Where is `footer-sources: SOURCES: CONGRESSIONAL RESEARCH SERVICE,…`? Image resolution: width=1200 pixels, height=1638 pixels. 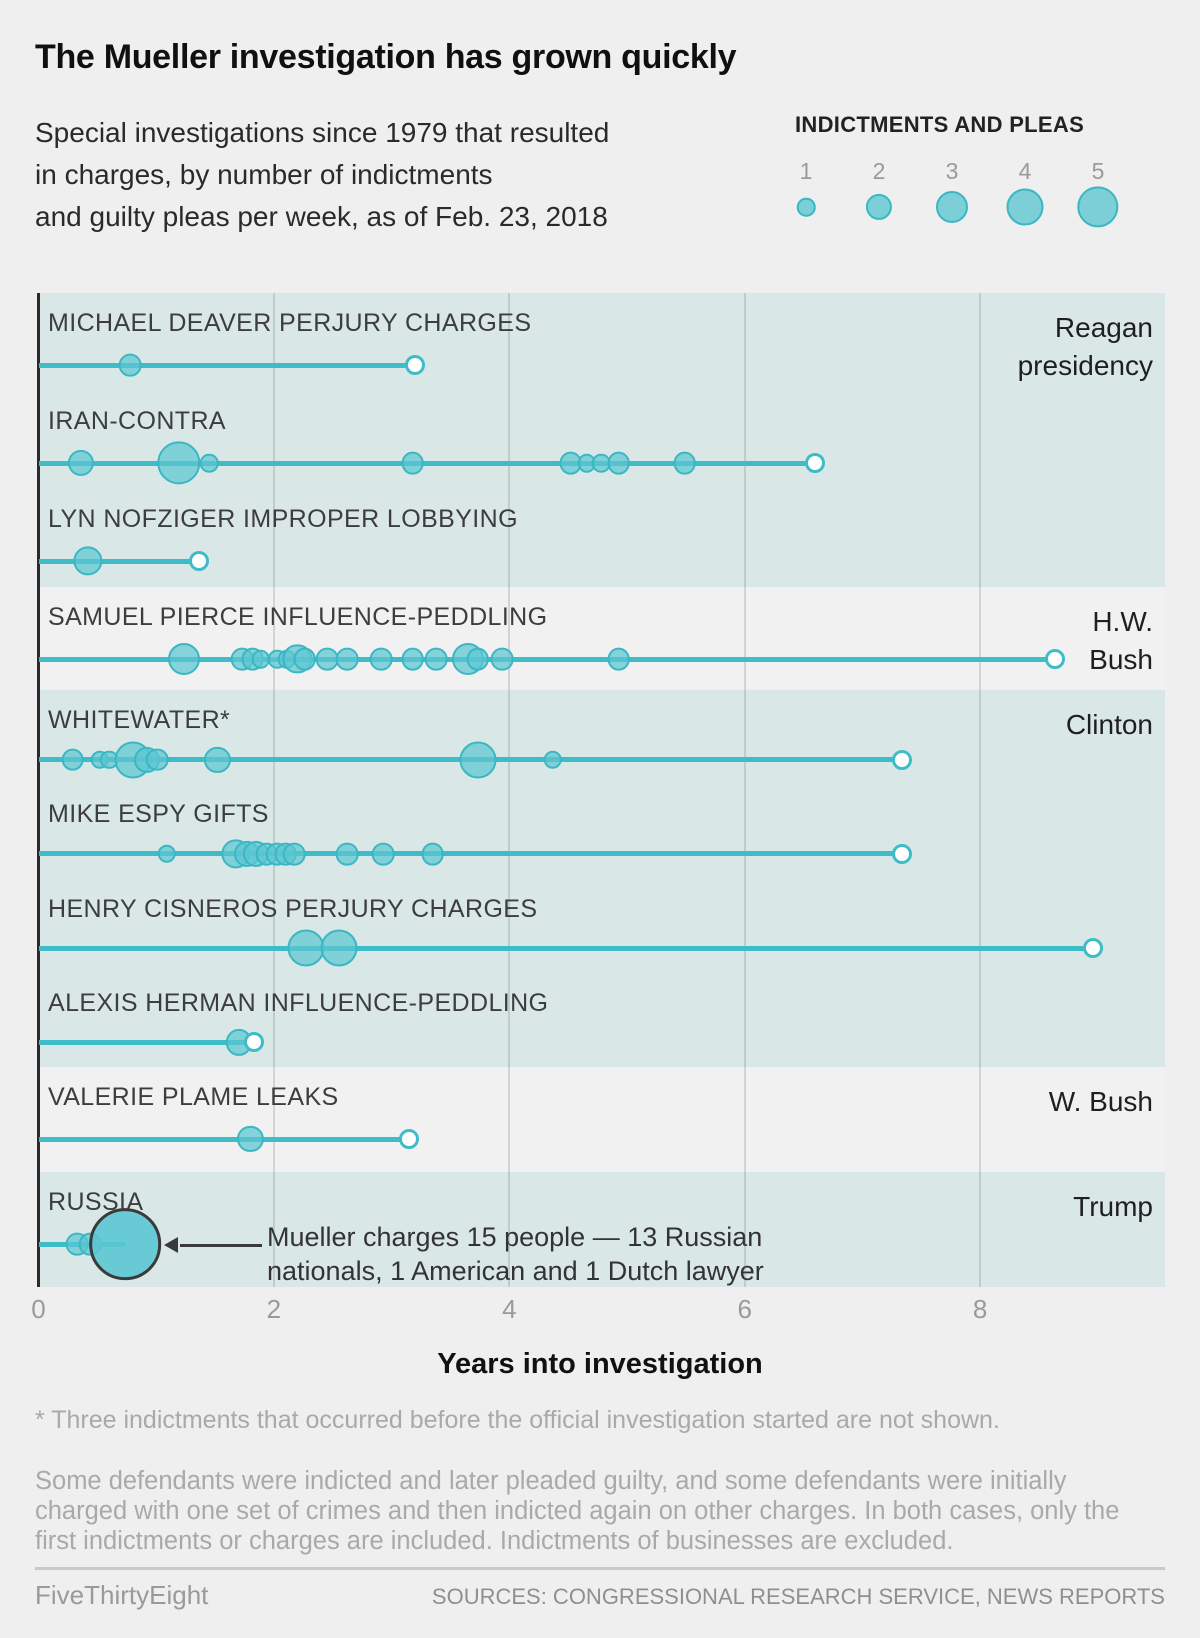 footer-sources: SOURCES: CONGRESSIONAL RESEARCH SERVICE,… is located at coordinates (798, 1596).